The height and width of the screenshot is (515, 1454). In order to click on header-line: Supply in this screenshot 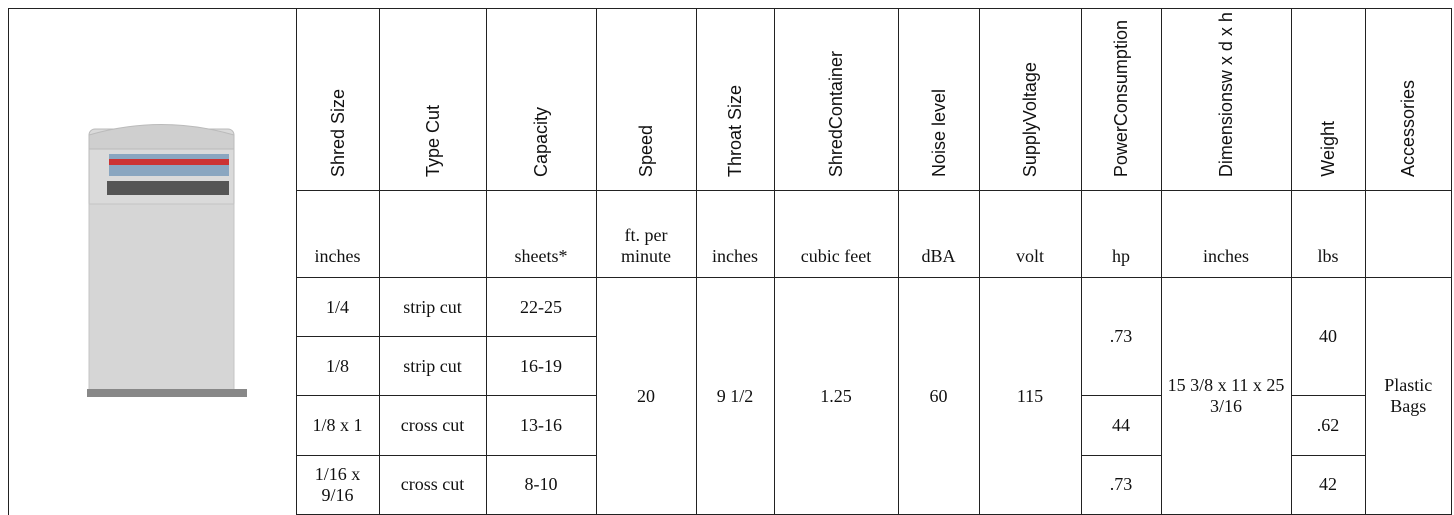, I will do `click(1030, 149)`.